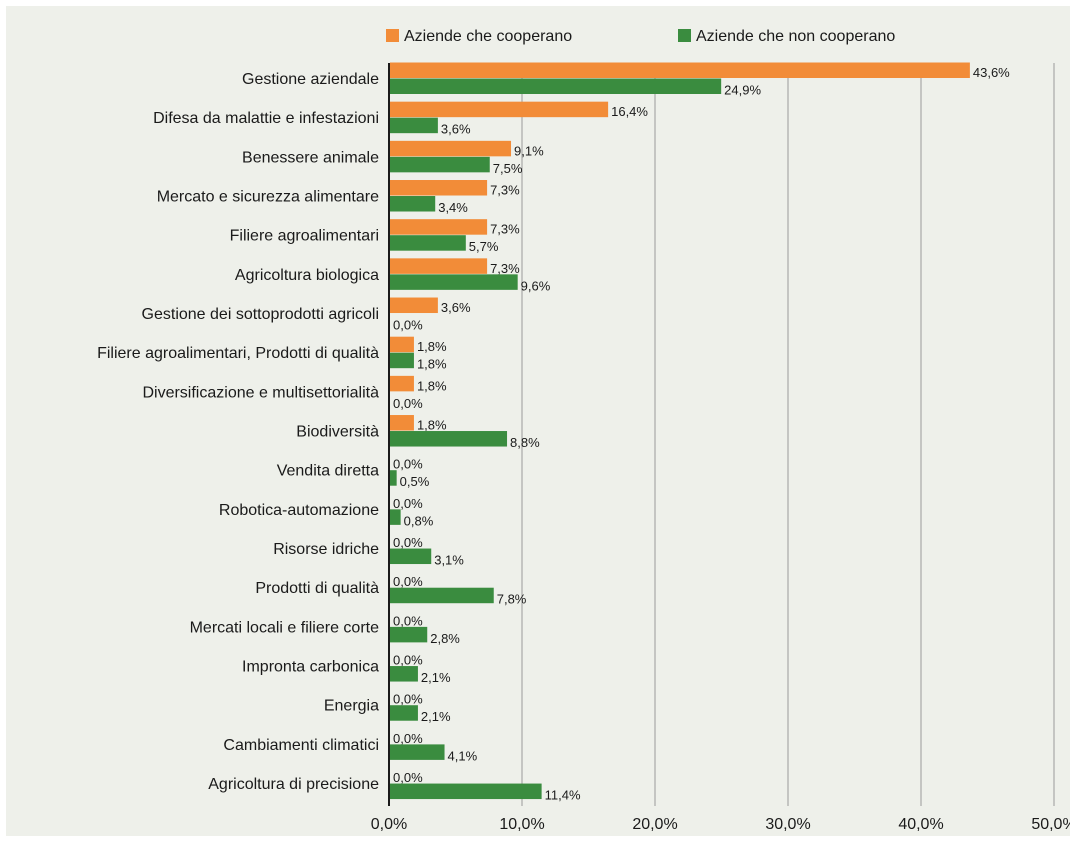  Describe the element at coordinates (293, 784) in the screenshot. I see `category-label: Agricoltura di precisione` at that location.